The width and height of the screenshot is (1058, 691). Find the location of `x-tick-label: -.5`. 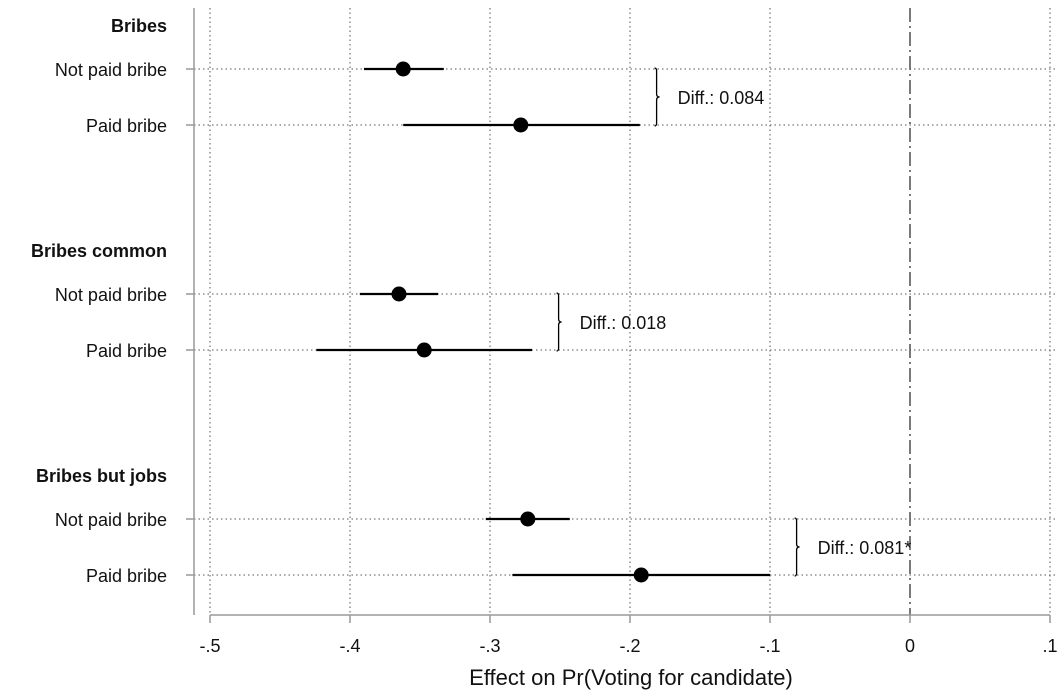

x-tick-label: -.5 is located at coordinates (209, 646).